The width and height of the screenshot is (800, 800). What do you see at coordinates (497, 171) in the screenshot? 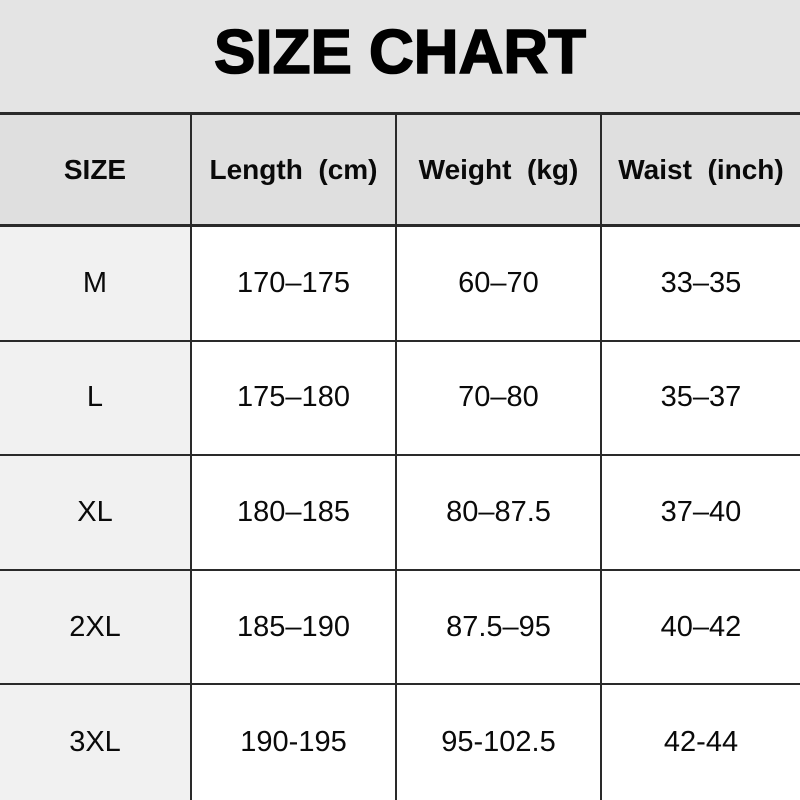
I see `column-header-weight: Weight (kg)` at bounding box center [497, 171].